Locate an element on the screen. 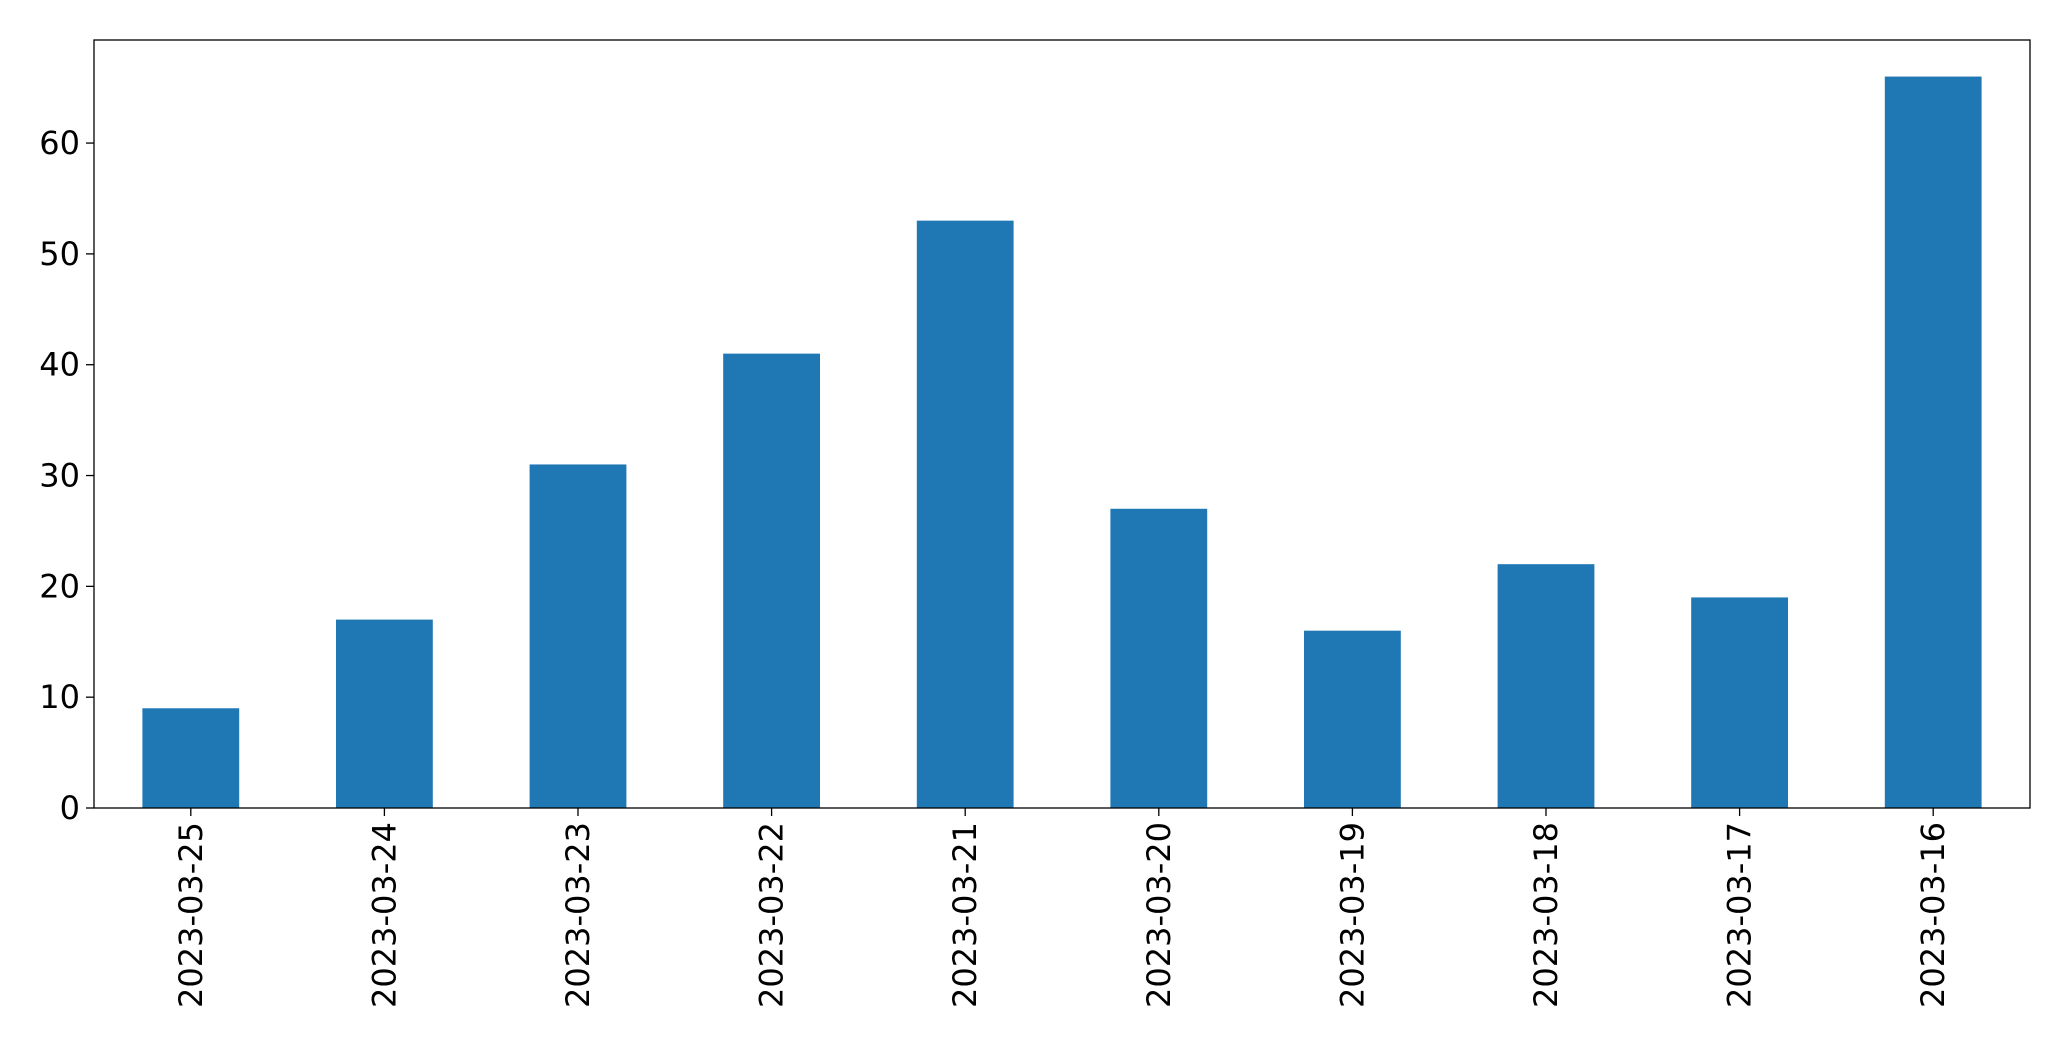 The image size is (2071, 1061). x-tick-label: 2023-03-17 is located at coordinates (1740, 915).